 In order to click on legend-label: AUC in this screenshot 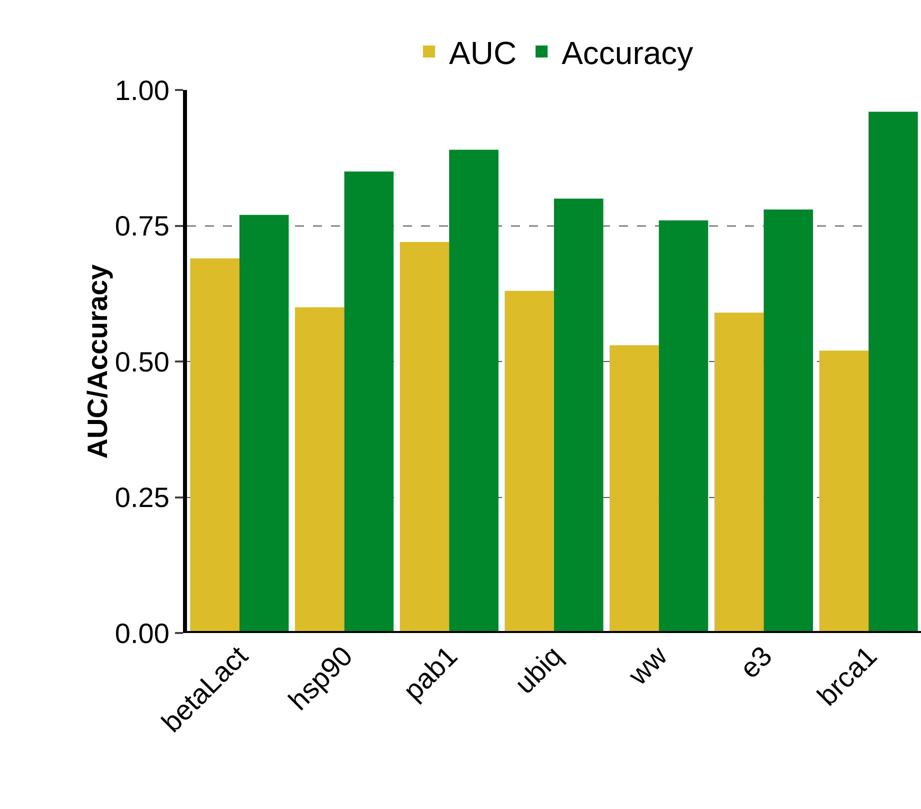, I will do `click(483, 52)`.